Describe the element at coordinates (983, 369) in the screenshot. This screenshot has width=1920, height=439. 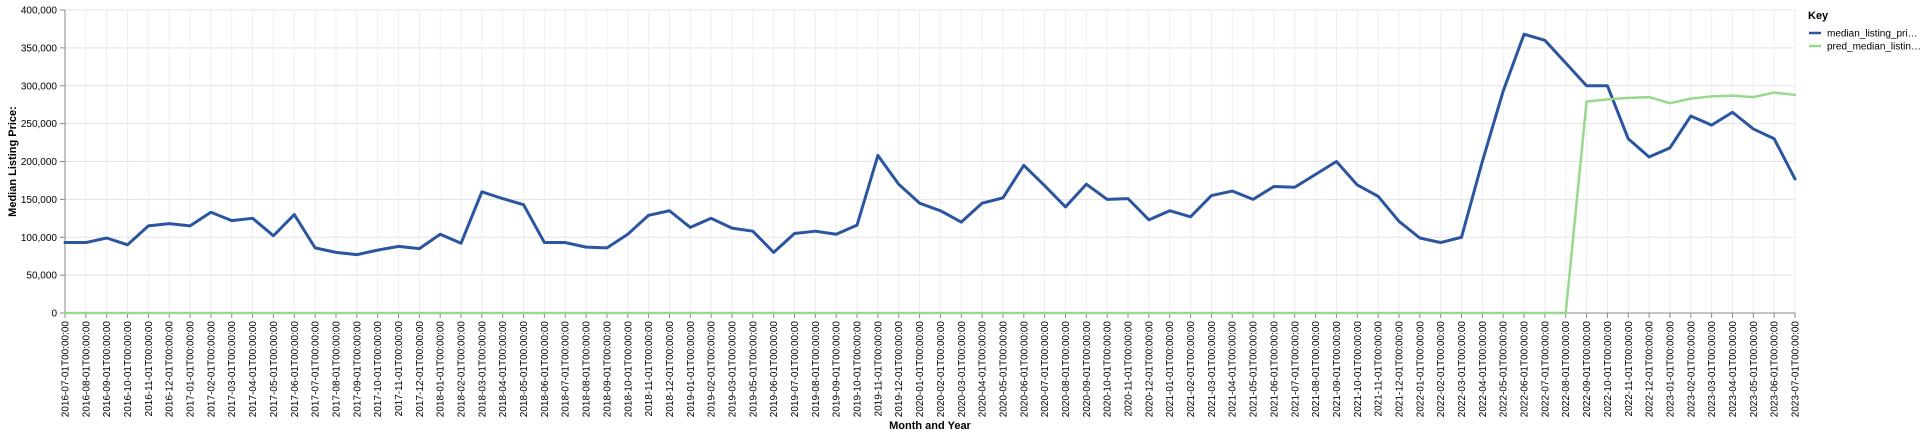
I see `x-tick-label: 2020-04-01T00:00:00` at that location.